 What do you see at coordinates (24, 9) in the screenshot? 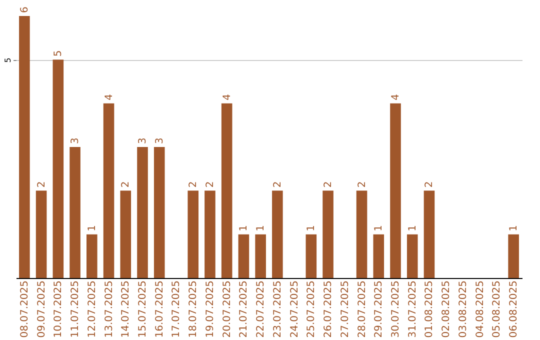
I see `data-label: 6` at bounding box center [24, 9].